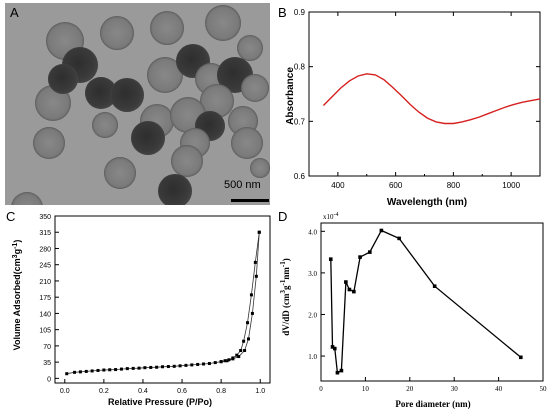  What do you see at coordinates (242, 185) in the screenshot?
I see `scale-bar-label: 500 nm` at bounding box center [242, 185].